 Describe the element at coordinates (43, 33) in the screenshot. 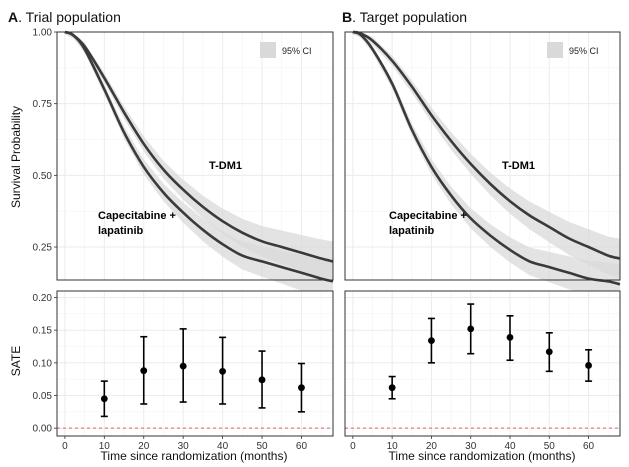

I see `y-tick-label: 1.00` at that location.